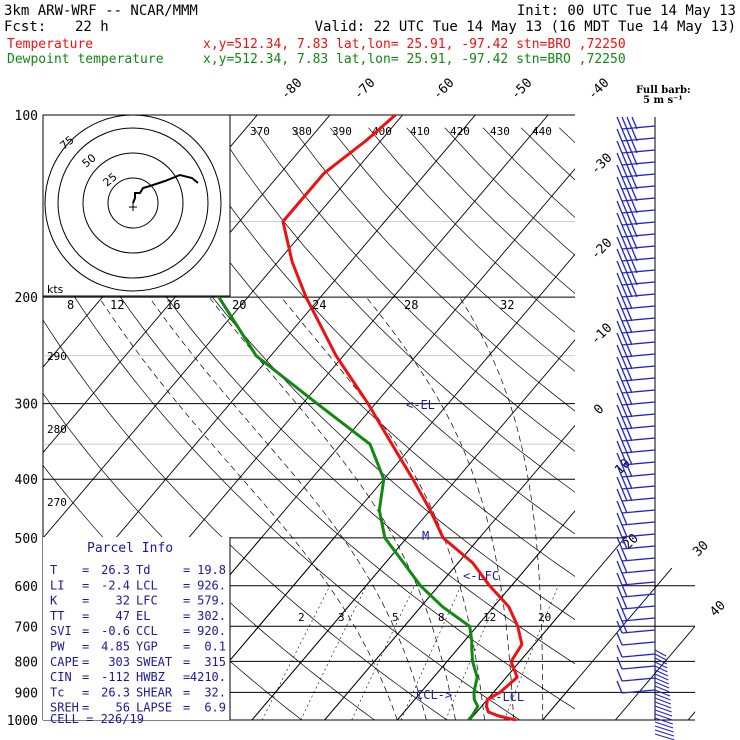  Describe the element at coordinates (147, 601) in the screenshot. I see `parcel-row-label-2: LFC` at that location.